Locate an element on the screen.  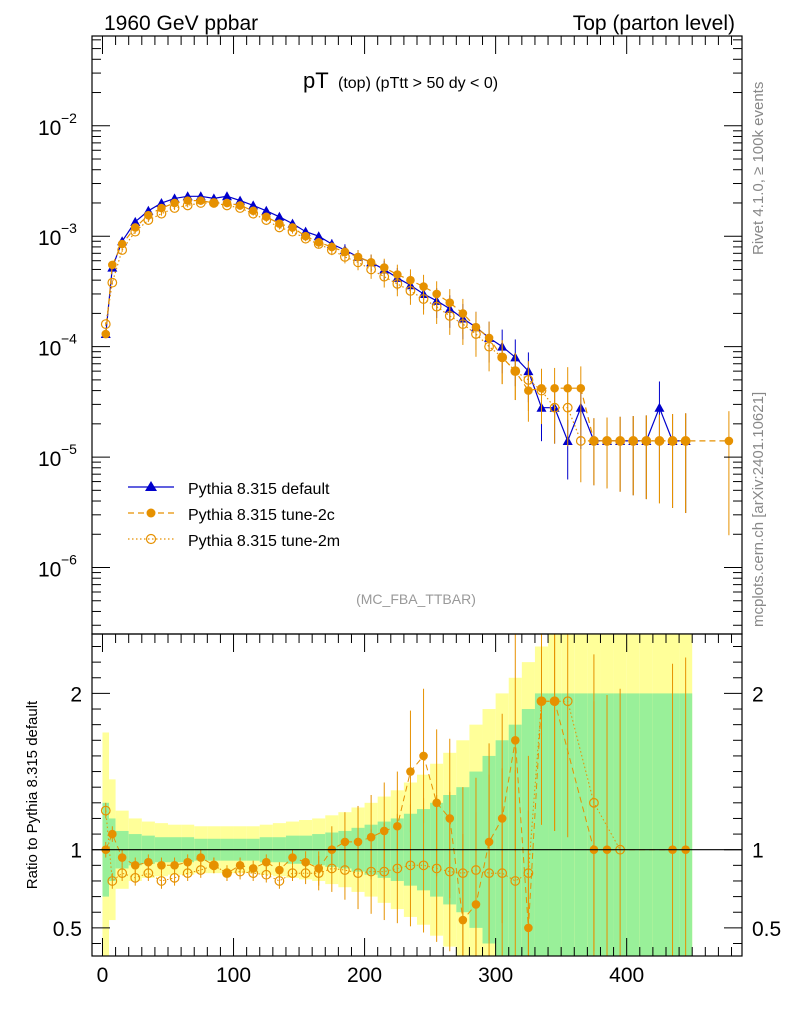
legend-entry-tune-2c: Pythia 8.315 tune-2c is located at coordinates (231, 515).